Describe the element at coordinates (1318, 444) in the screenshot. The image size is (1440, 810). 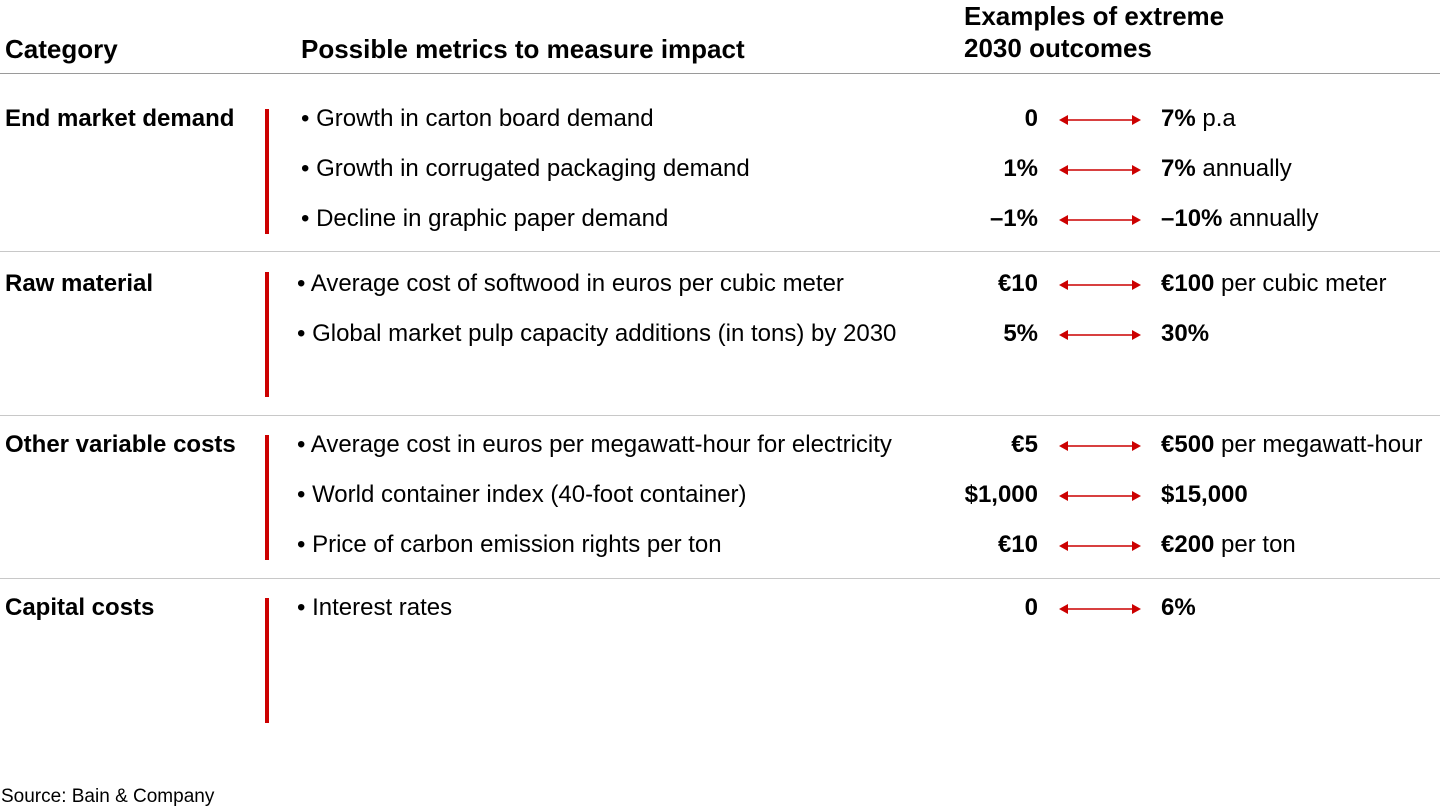
I see `high-value-unit: per megawatt-hour` at that location.